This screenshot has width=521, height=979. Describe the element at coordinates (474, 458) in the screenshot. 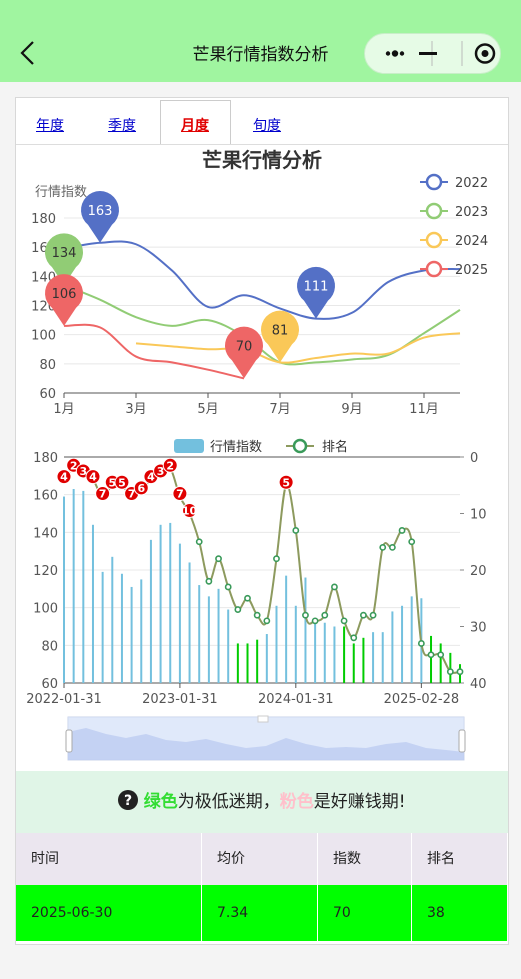

I see `y2-tick-label: 0` at that location.